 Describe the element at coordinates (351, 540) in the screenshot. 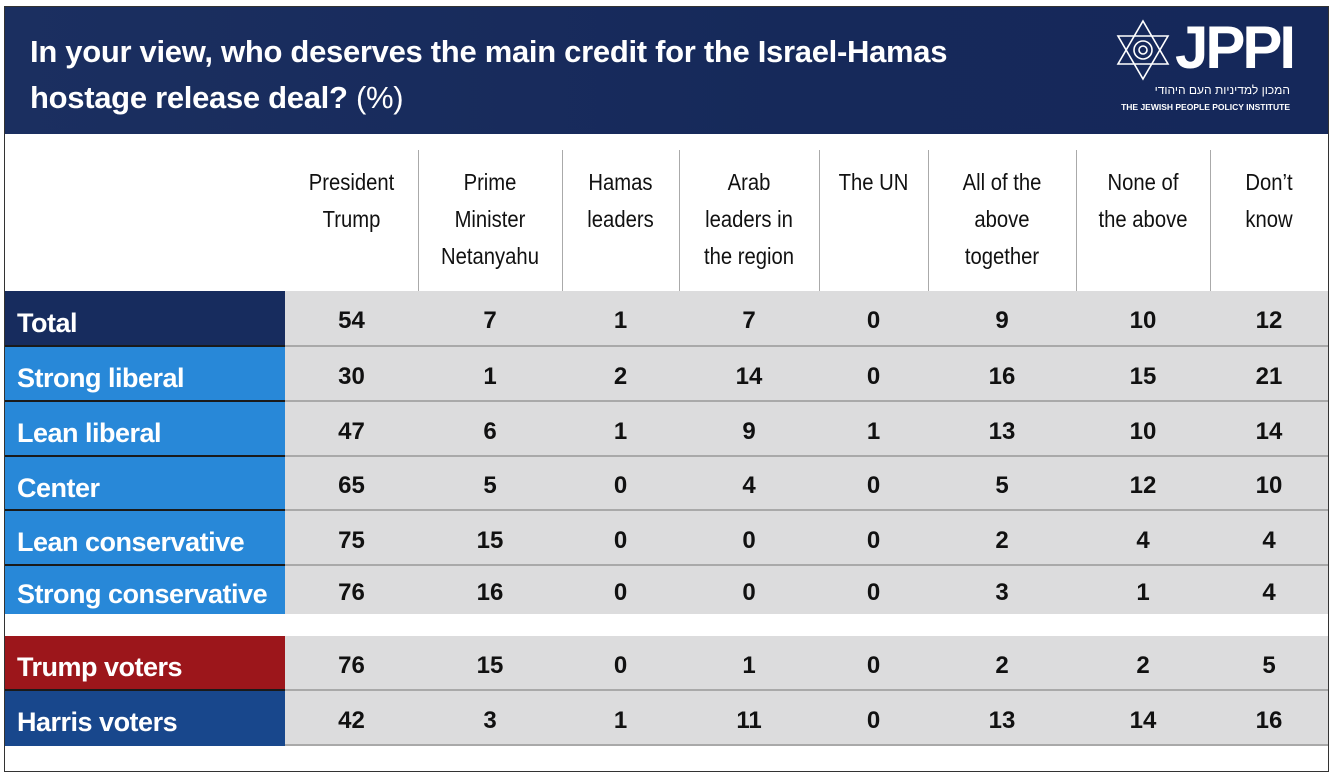

I see `data-cell: 75` at that location.